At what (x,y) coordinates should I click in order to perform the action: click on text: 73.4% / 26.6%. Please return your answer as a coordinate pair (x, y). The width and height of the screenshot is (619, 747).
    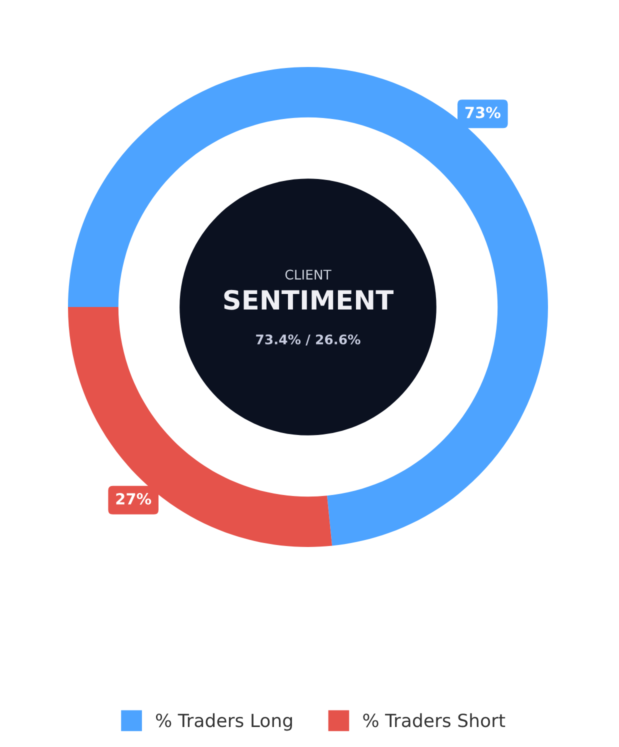
    Looking at the image, I should click on (308, 340).